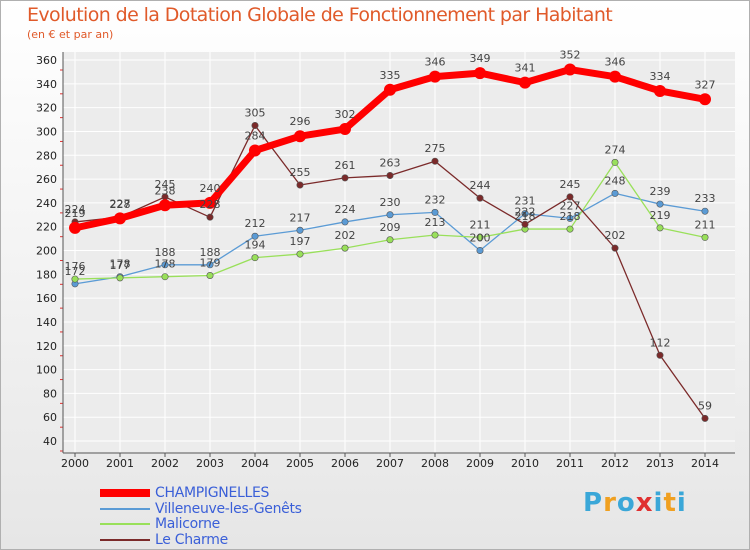  What do you see at coordinates (46, 370) in the screenshot?
I see `y-tick-label: 100` at bounding box center [46, 370].